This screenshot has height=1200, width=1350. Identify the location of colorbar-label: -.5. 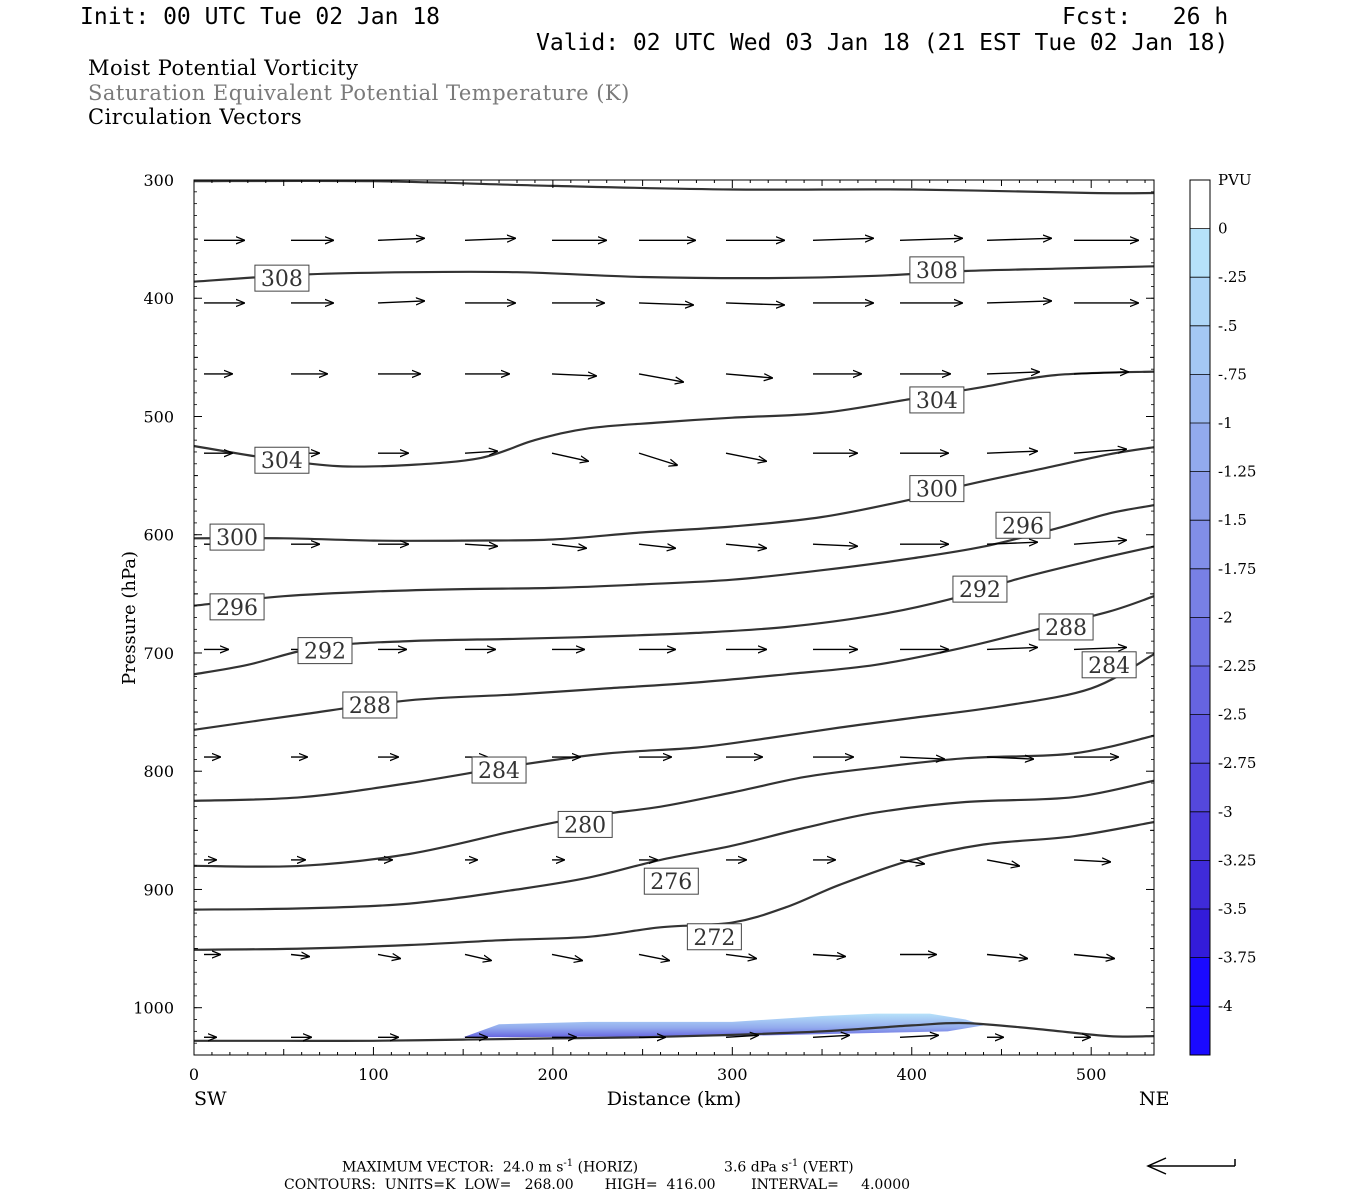
(1227, 326).